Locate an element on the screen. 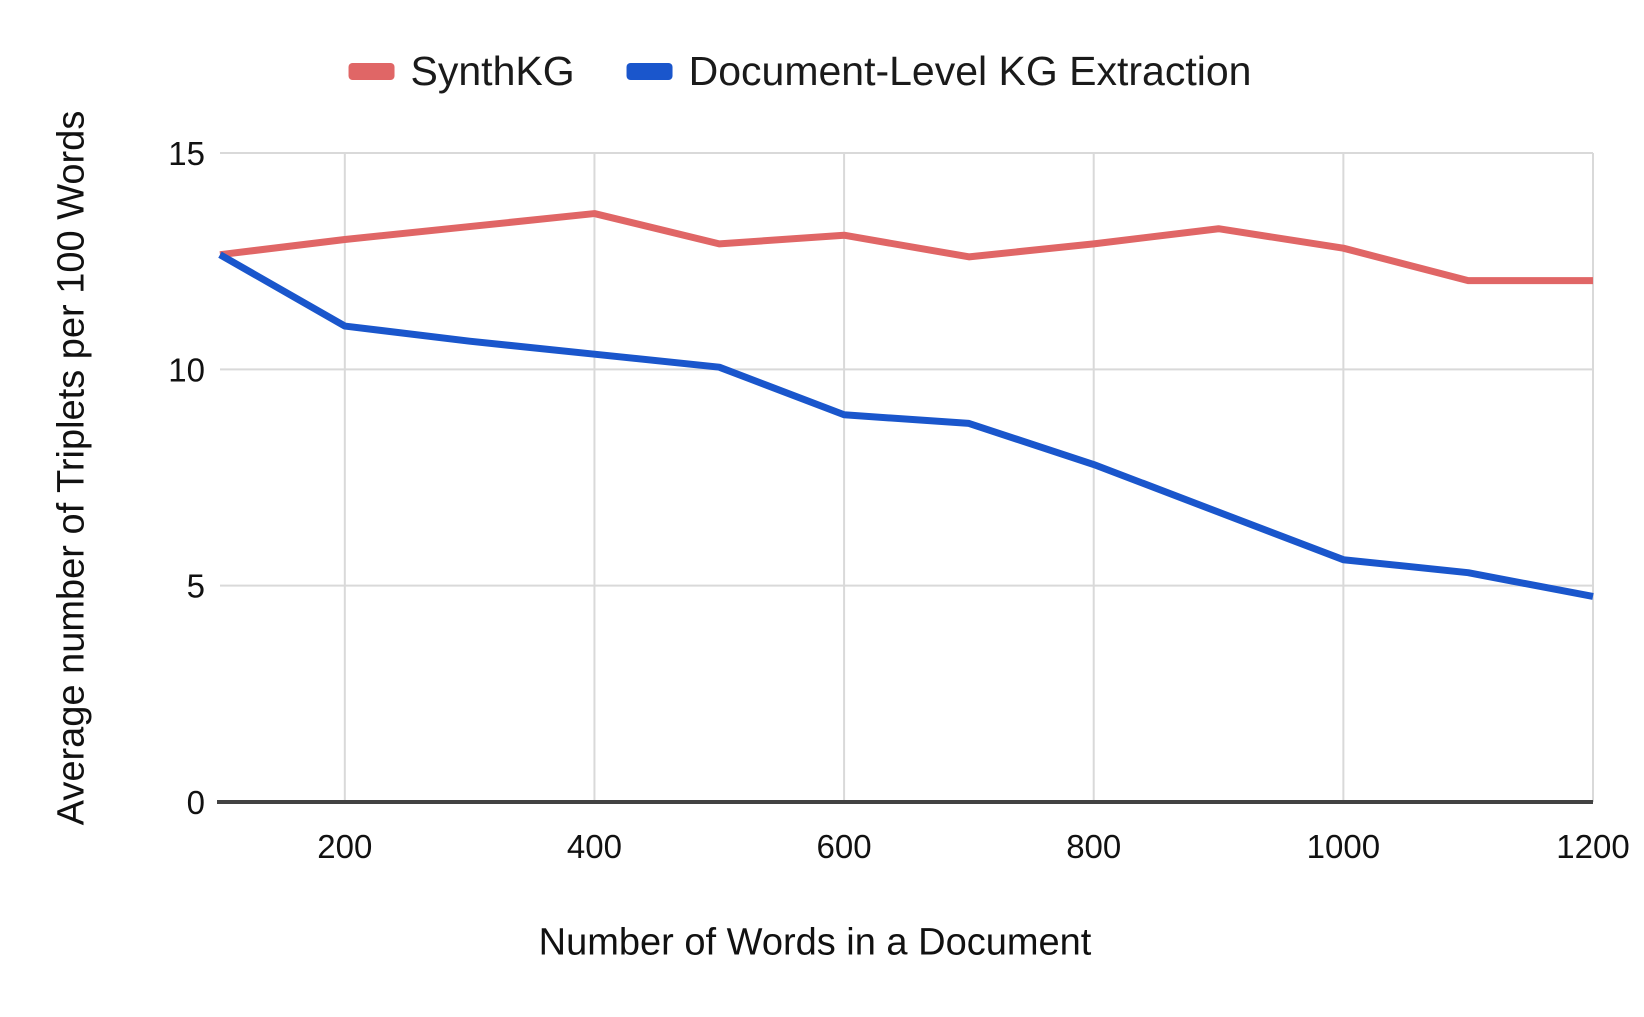 Image resolution: width=1644 pixels, height=1017 pixels. y-tick-label: 0 is located at coordinates (196, 802).